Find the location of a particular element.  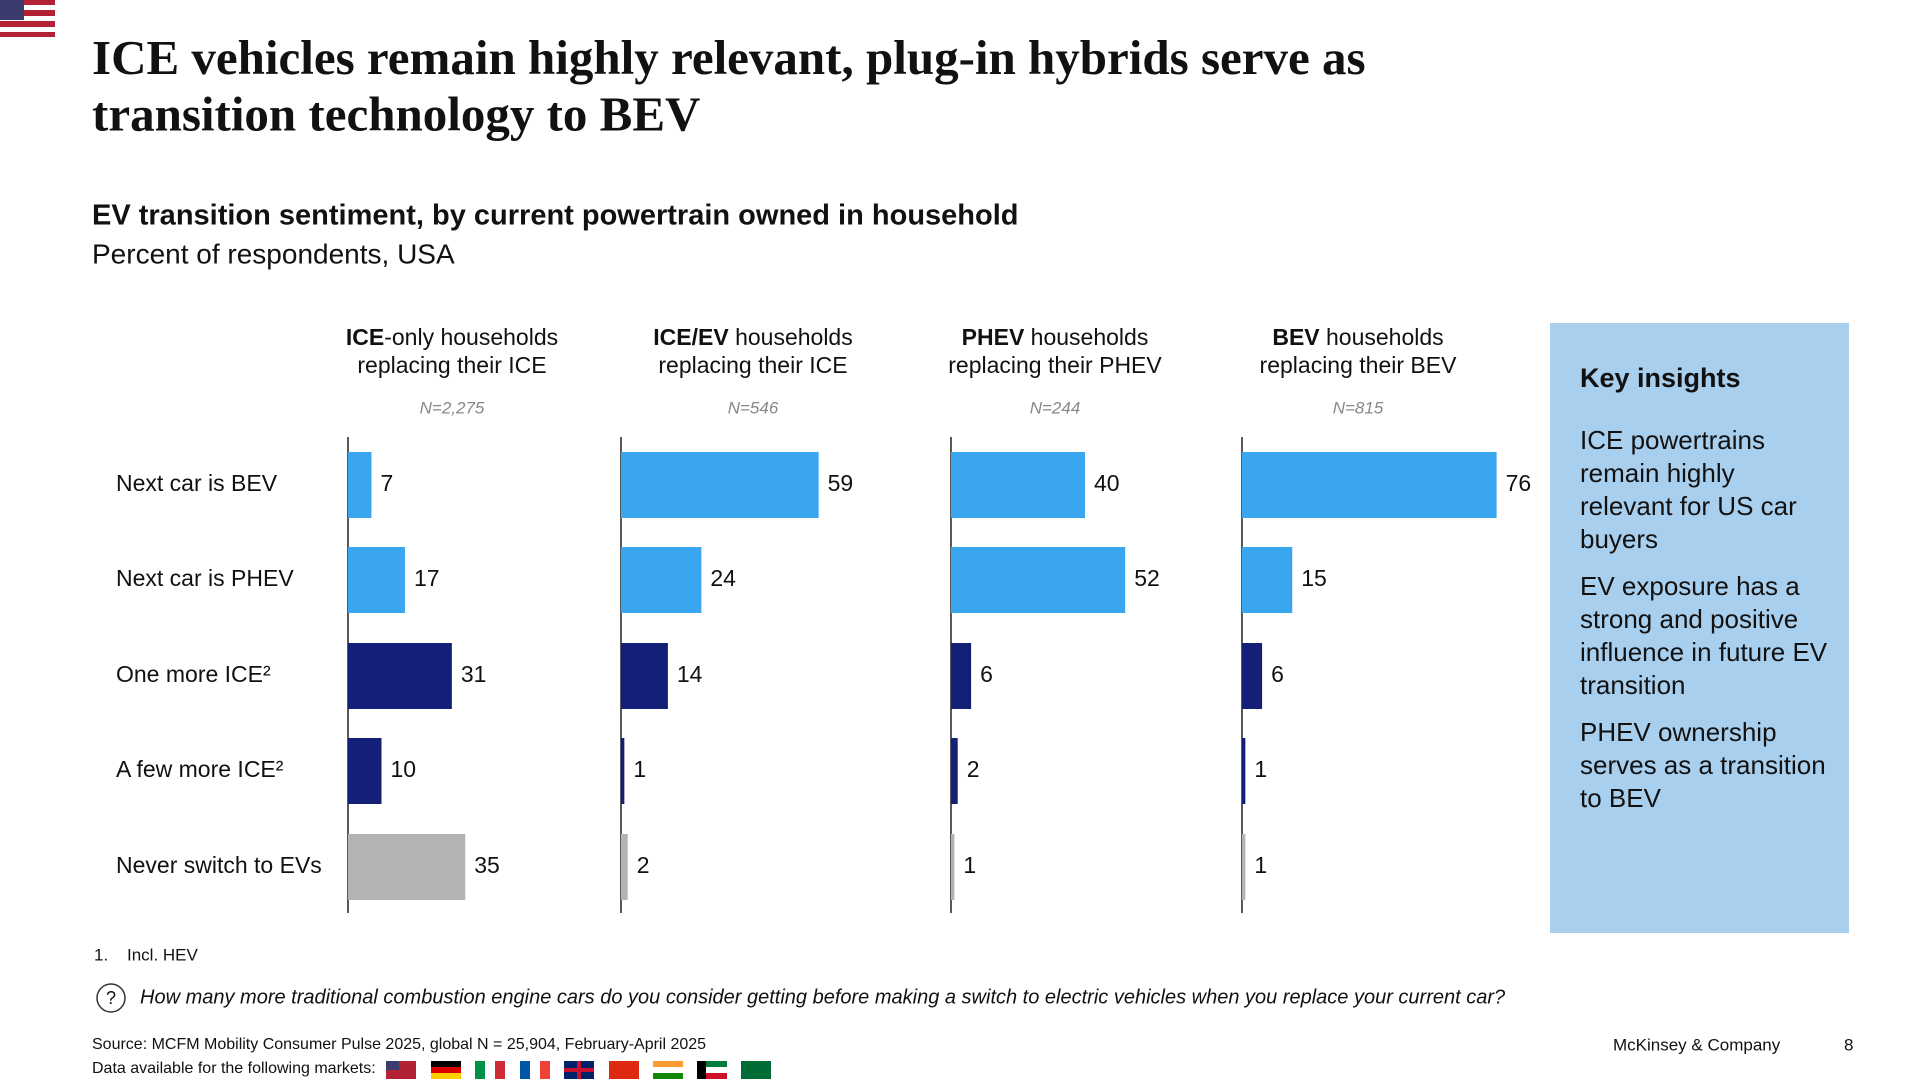

question-icon is located at coordinates (111, 998).